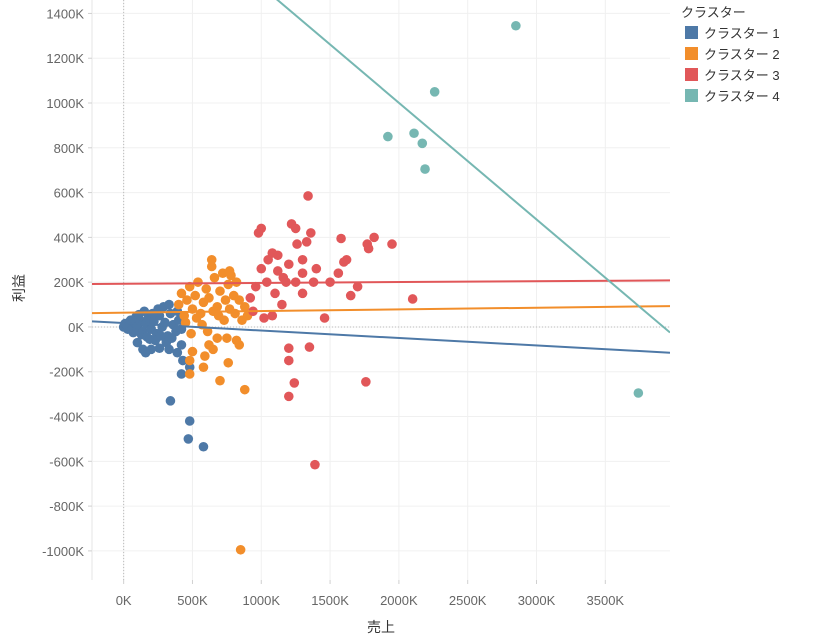  What do you see at coordinates (748, 95) in the screenshot?
I see `legend-item-cluster-4: クラスター 4` at bounding box center [748, 95].